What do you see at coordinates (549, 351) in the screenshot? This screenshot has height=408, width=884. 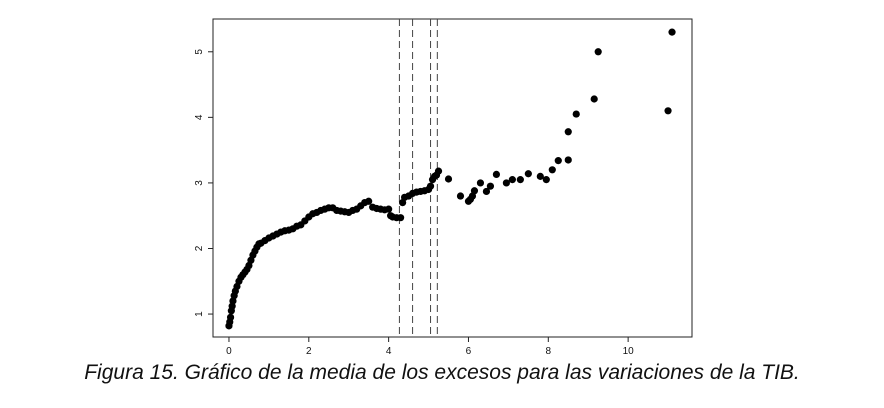 I see `x-tick-label: 8` at bounding box center [549, 351].